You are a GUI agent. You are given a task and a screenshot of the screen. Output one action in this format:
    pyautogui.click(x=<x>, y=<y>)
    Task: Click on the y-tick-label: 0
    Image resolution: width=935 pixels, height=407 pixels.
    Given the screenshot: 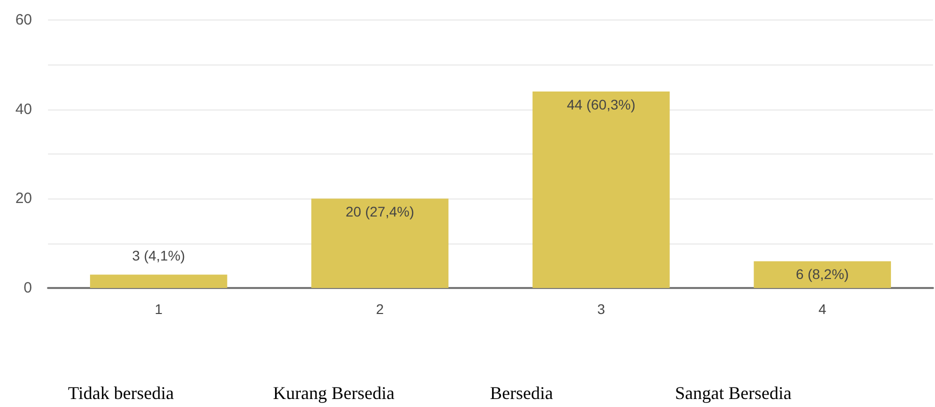 What is the action you would take?
    pyautogui.click(x=28, y=288)
    